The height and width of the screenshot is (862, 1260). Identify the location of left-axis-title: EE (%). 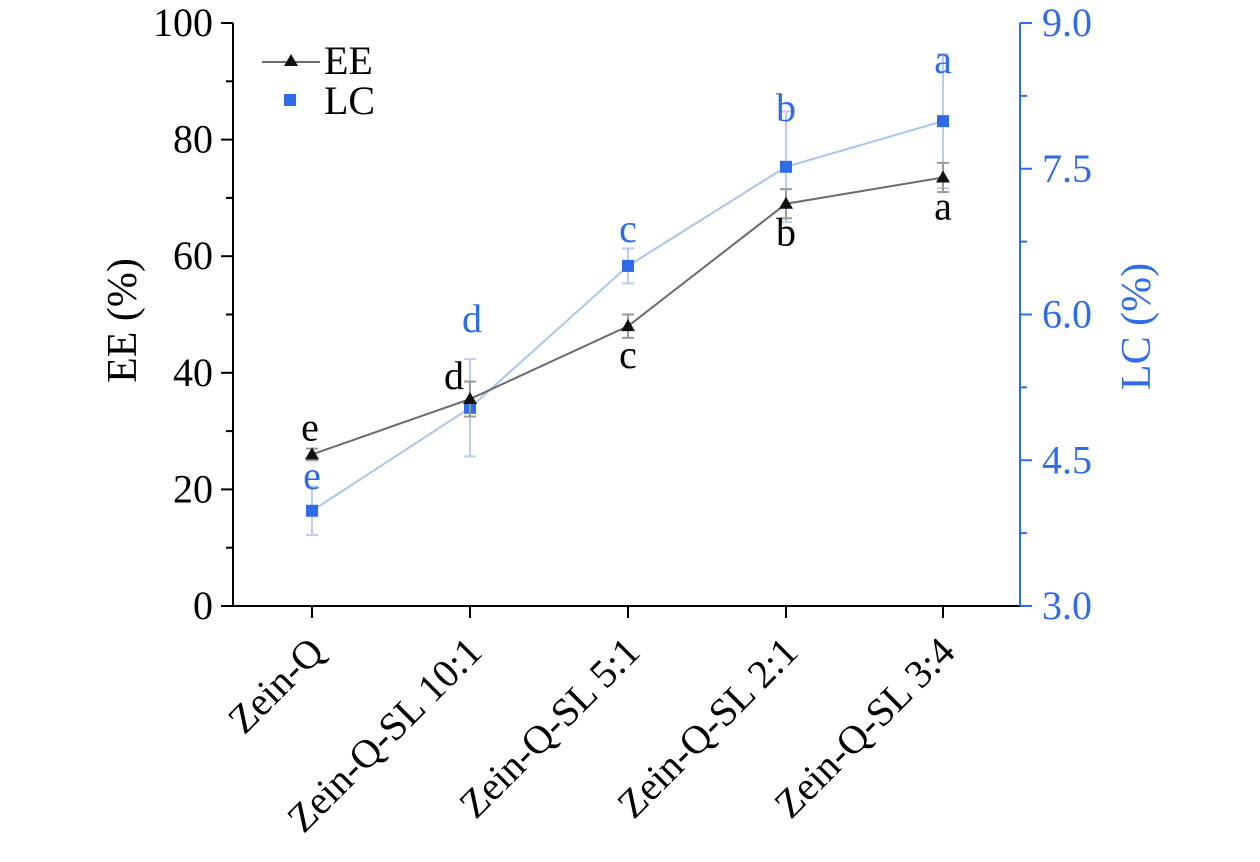
(123, 320).